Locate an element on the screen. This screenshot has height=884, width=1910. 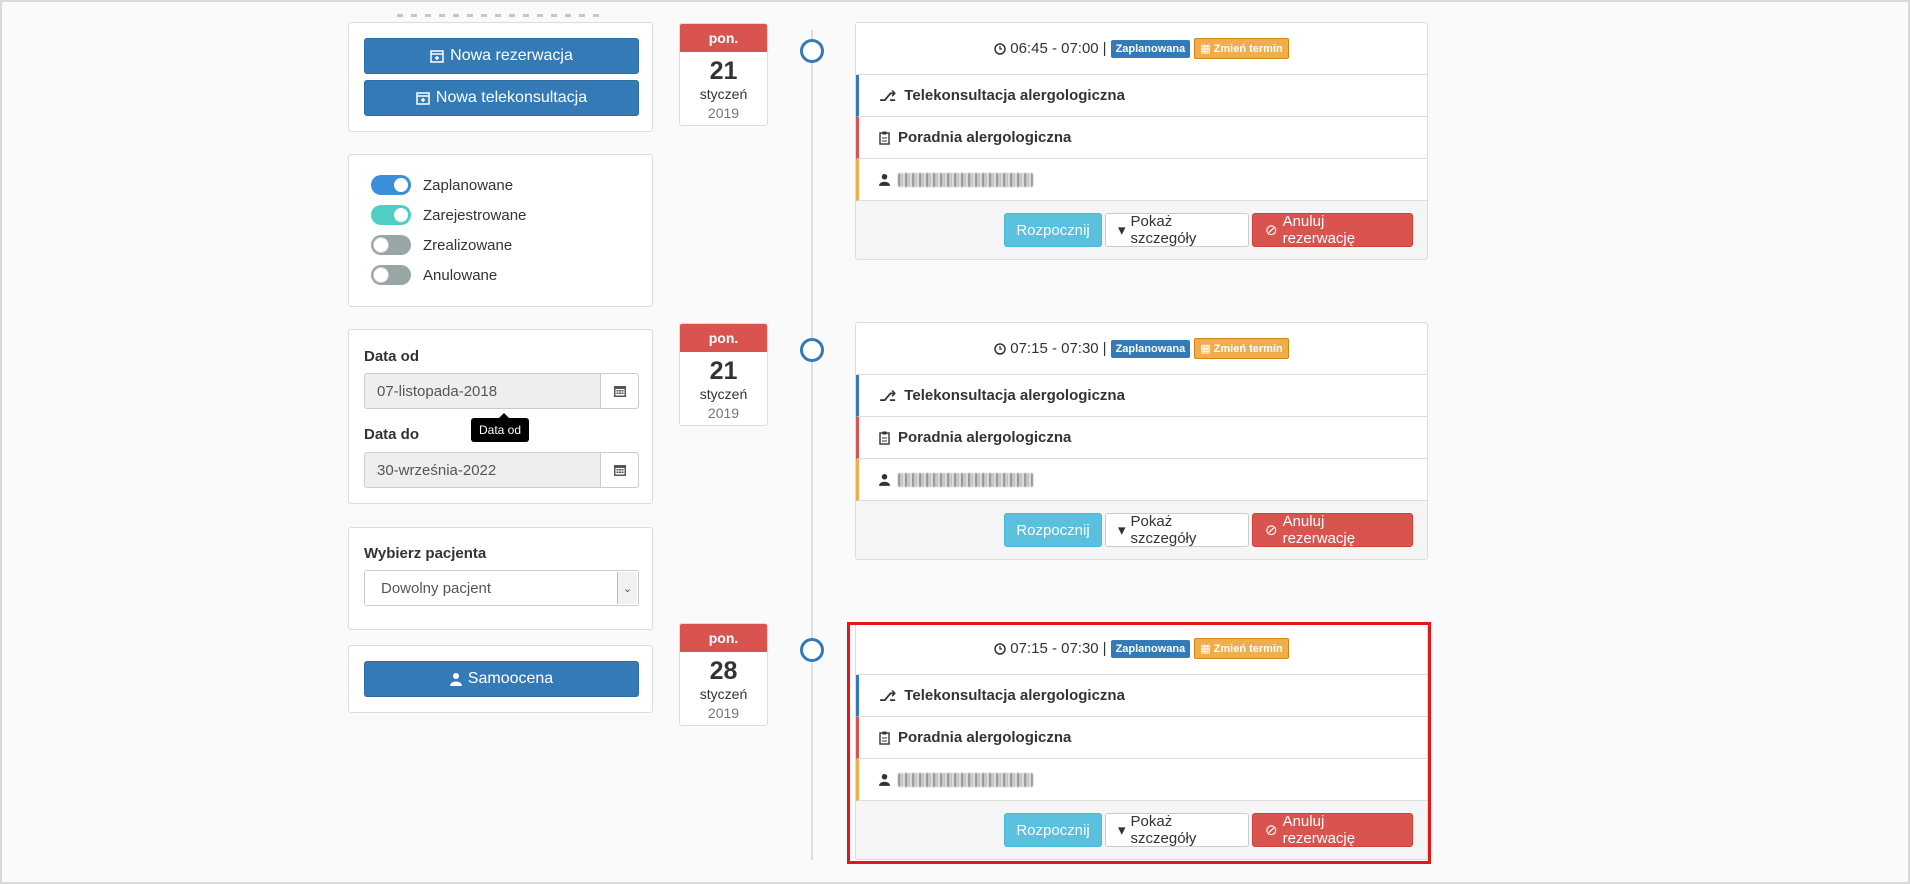
date-to-field: 30-września-2022 is located at coordinates (501, 470).